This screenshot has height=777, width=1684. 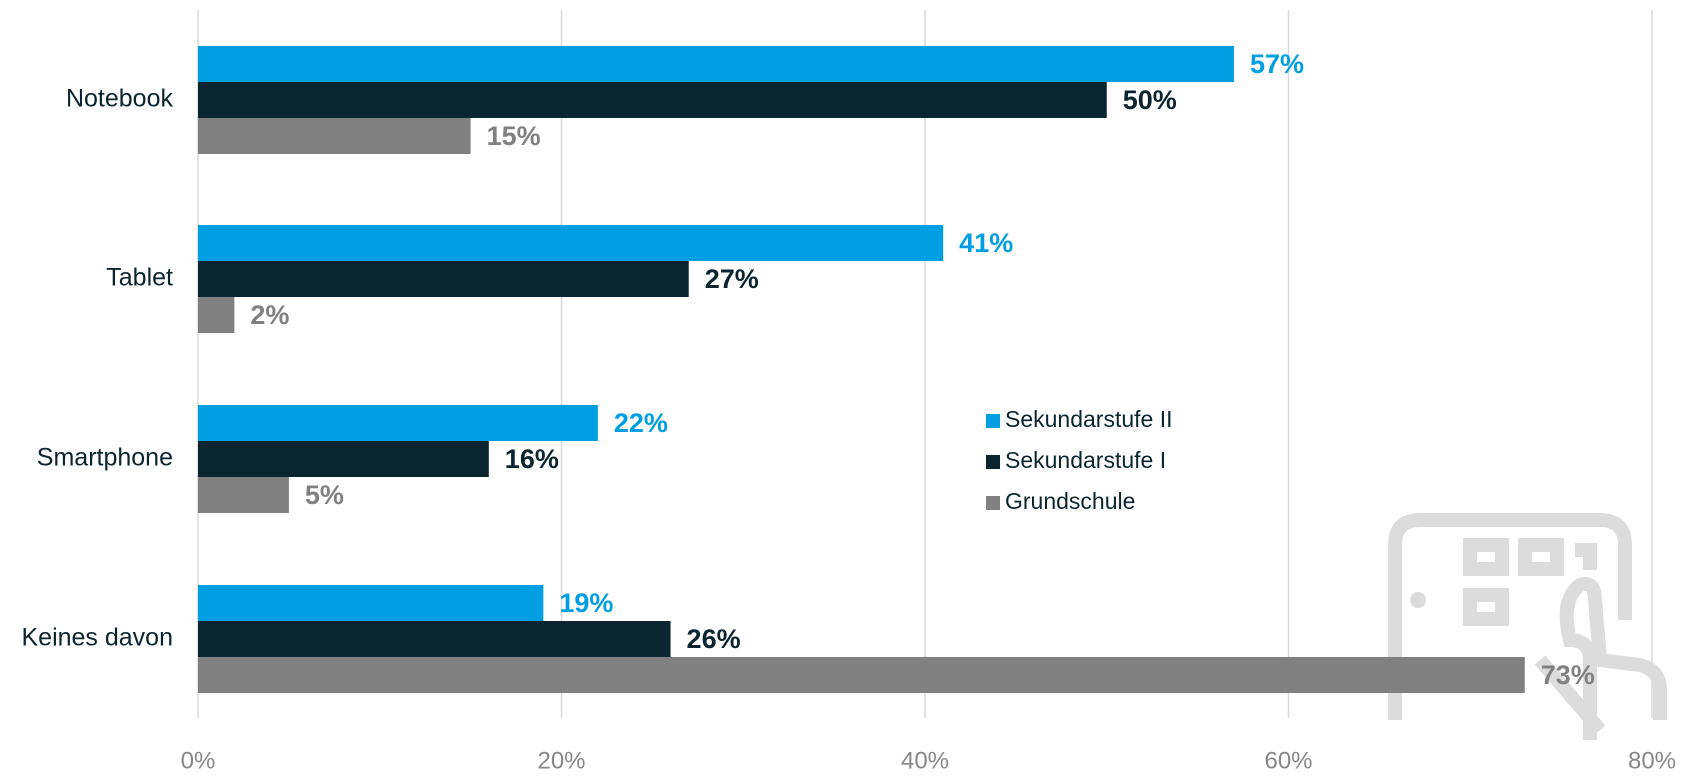 I want to click on x-tick-label: 20%, so click(x=561, y=759).